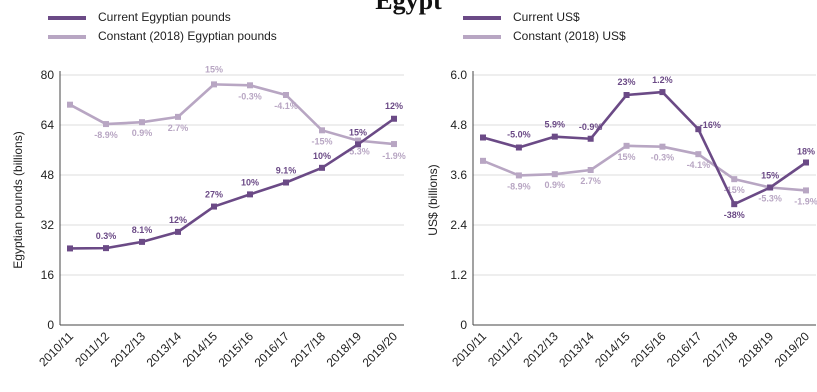  I want to click on data-label-current: 12%, so click(394, 106).